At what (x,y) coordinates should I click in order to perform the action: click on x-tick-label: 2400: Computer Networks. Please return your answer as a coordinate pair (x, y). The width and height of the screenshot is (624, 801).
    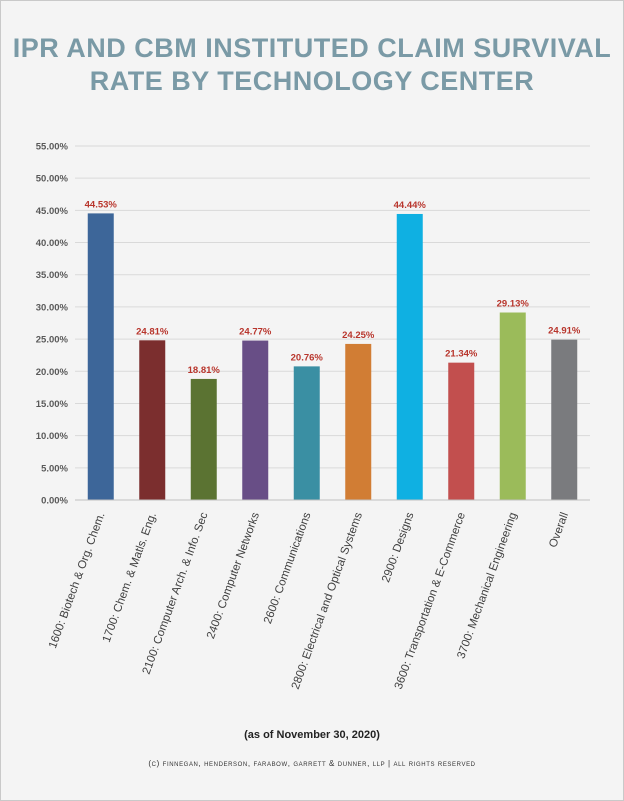
    Looking at the image, I should click on (233, 576).